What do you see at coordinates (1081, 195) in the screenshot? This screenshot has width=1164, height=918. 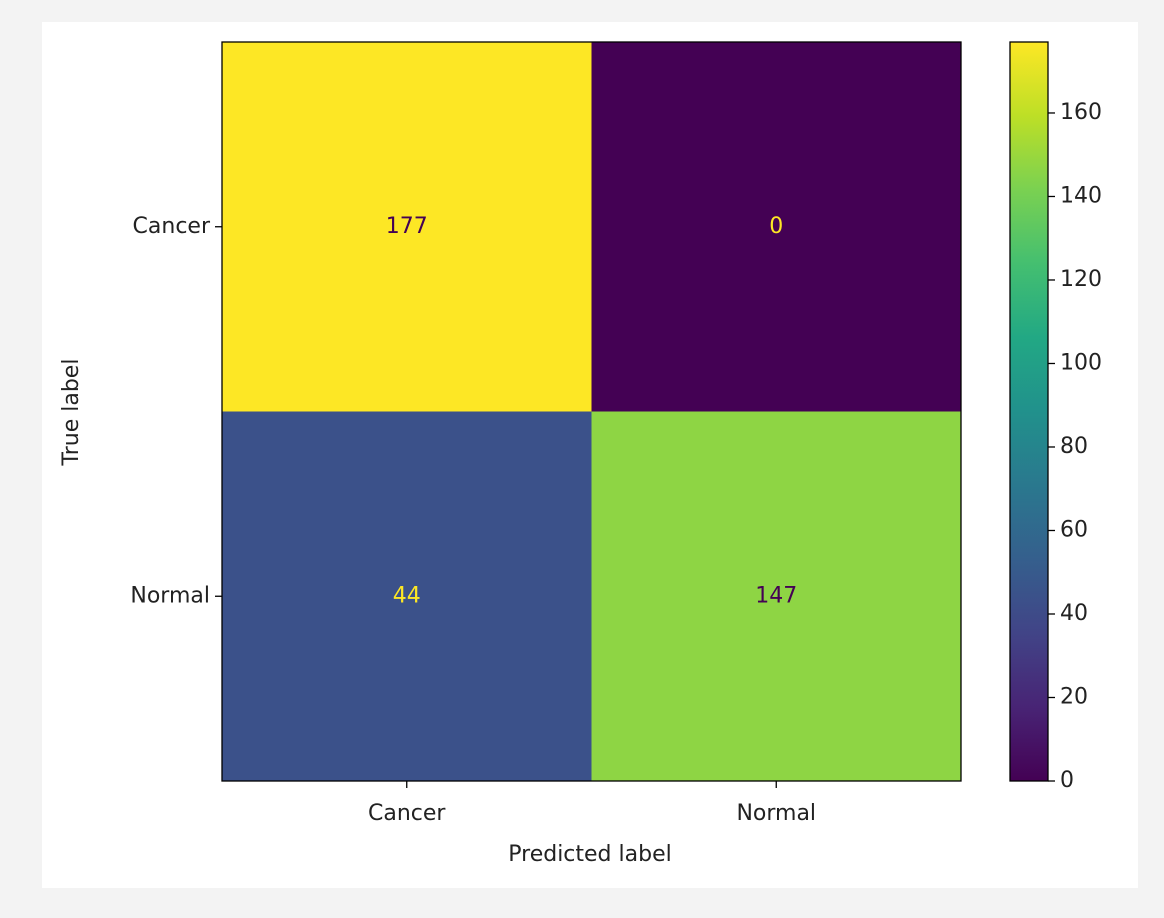 I see `colorbar-tick-label: 140` at bounding box center [1081, 195].